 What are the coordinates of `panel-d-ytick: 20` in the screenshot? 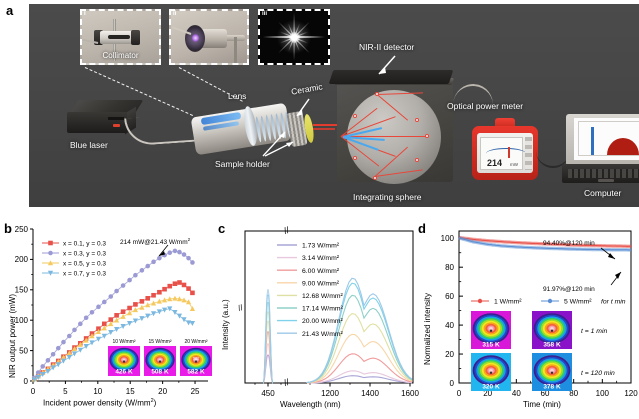 It's located at (449, 354).